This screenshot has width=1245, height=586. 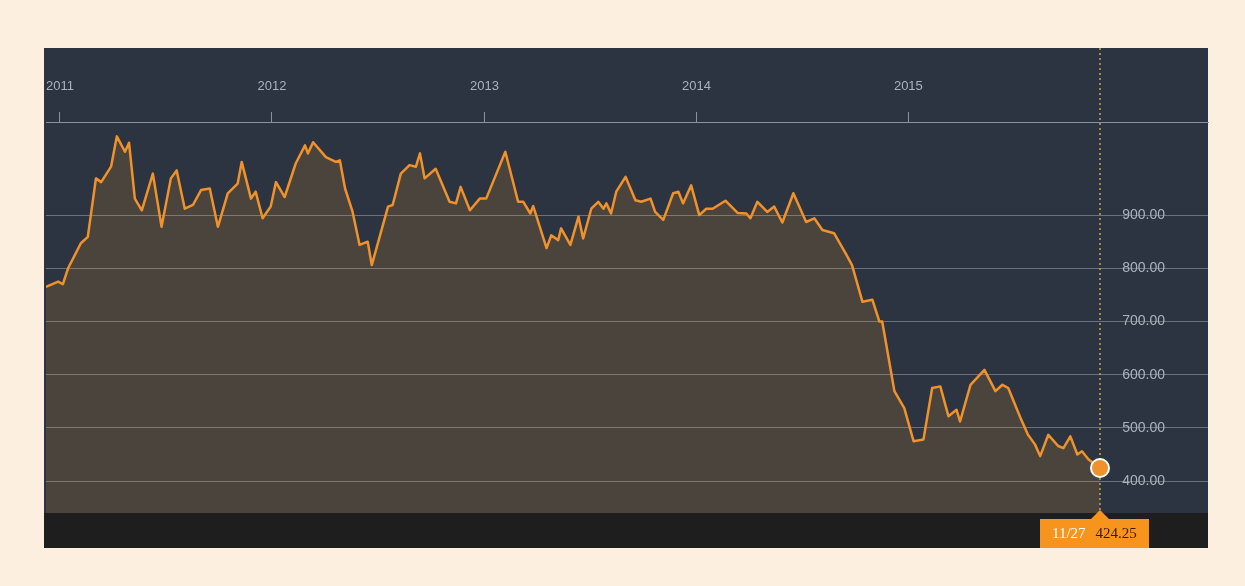 What do you see at coordinates (1144, 479) in the screenshot?
I see `y-tick-label: 400.00` at bounding box center [1144, 479].